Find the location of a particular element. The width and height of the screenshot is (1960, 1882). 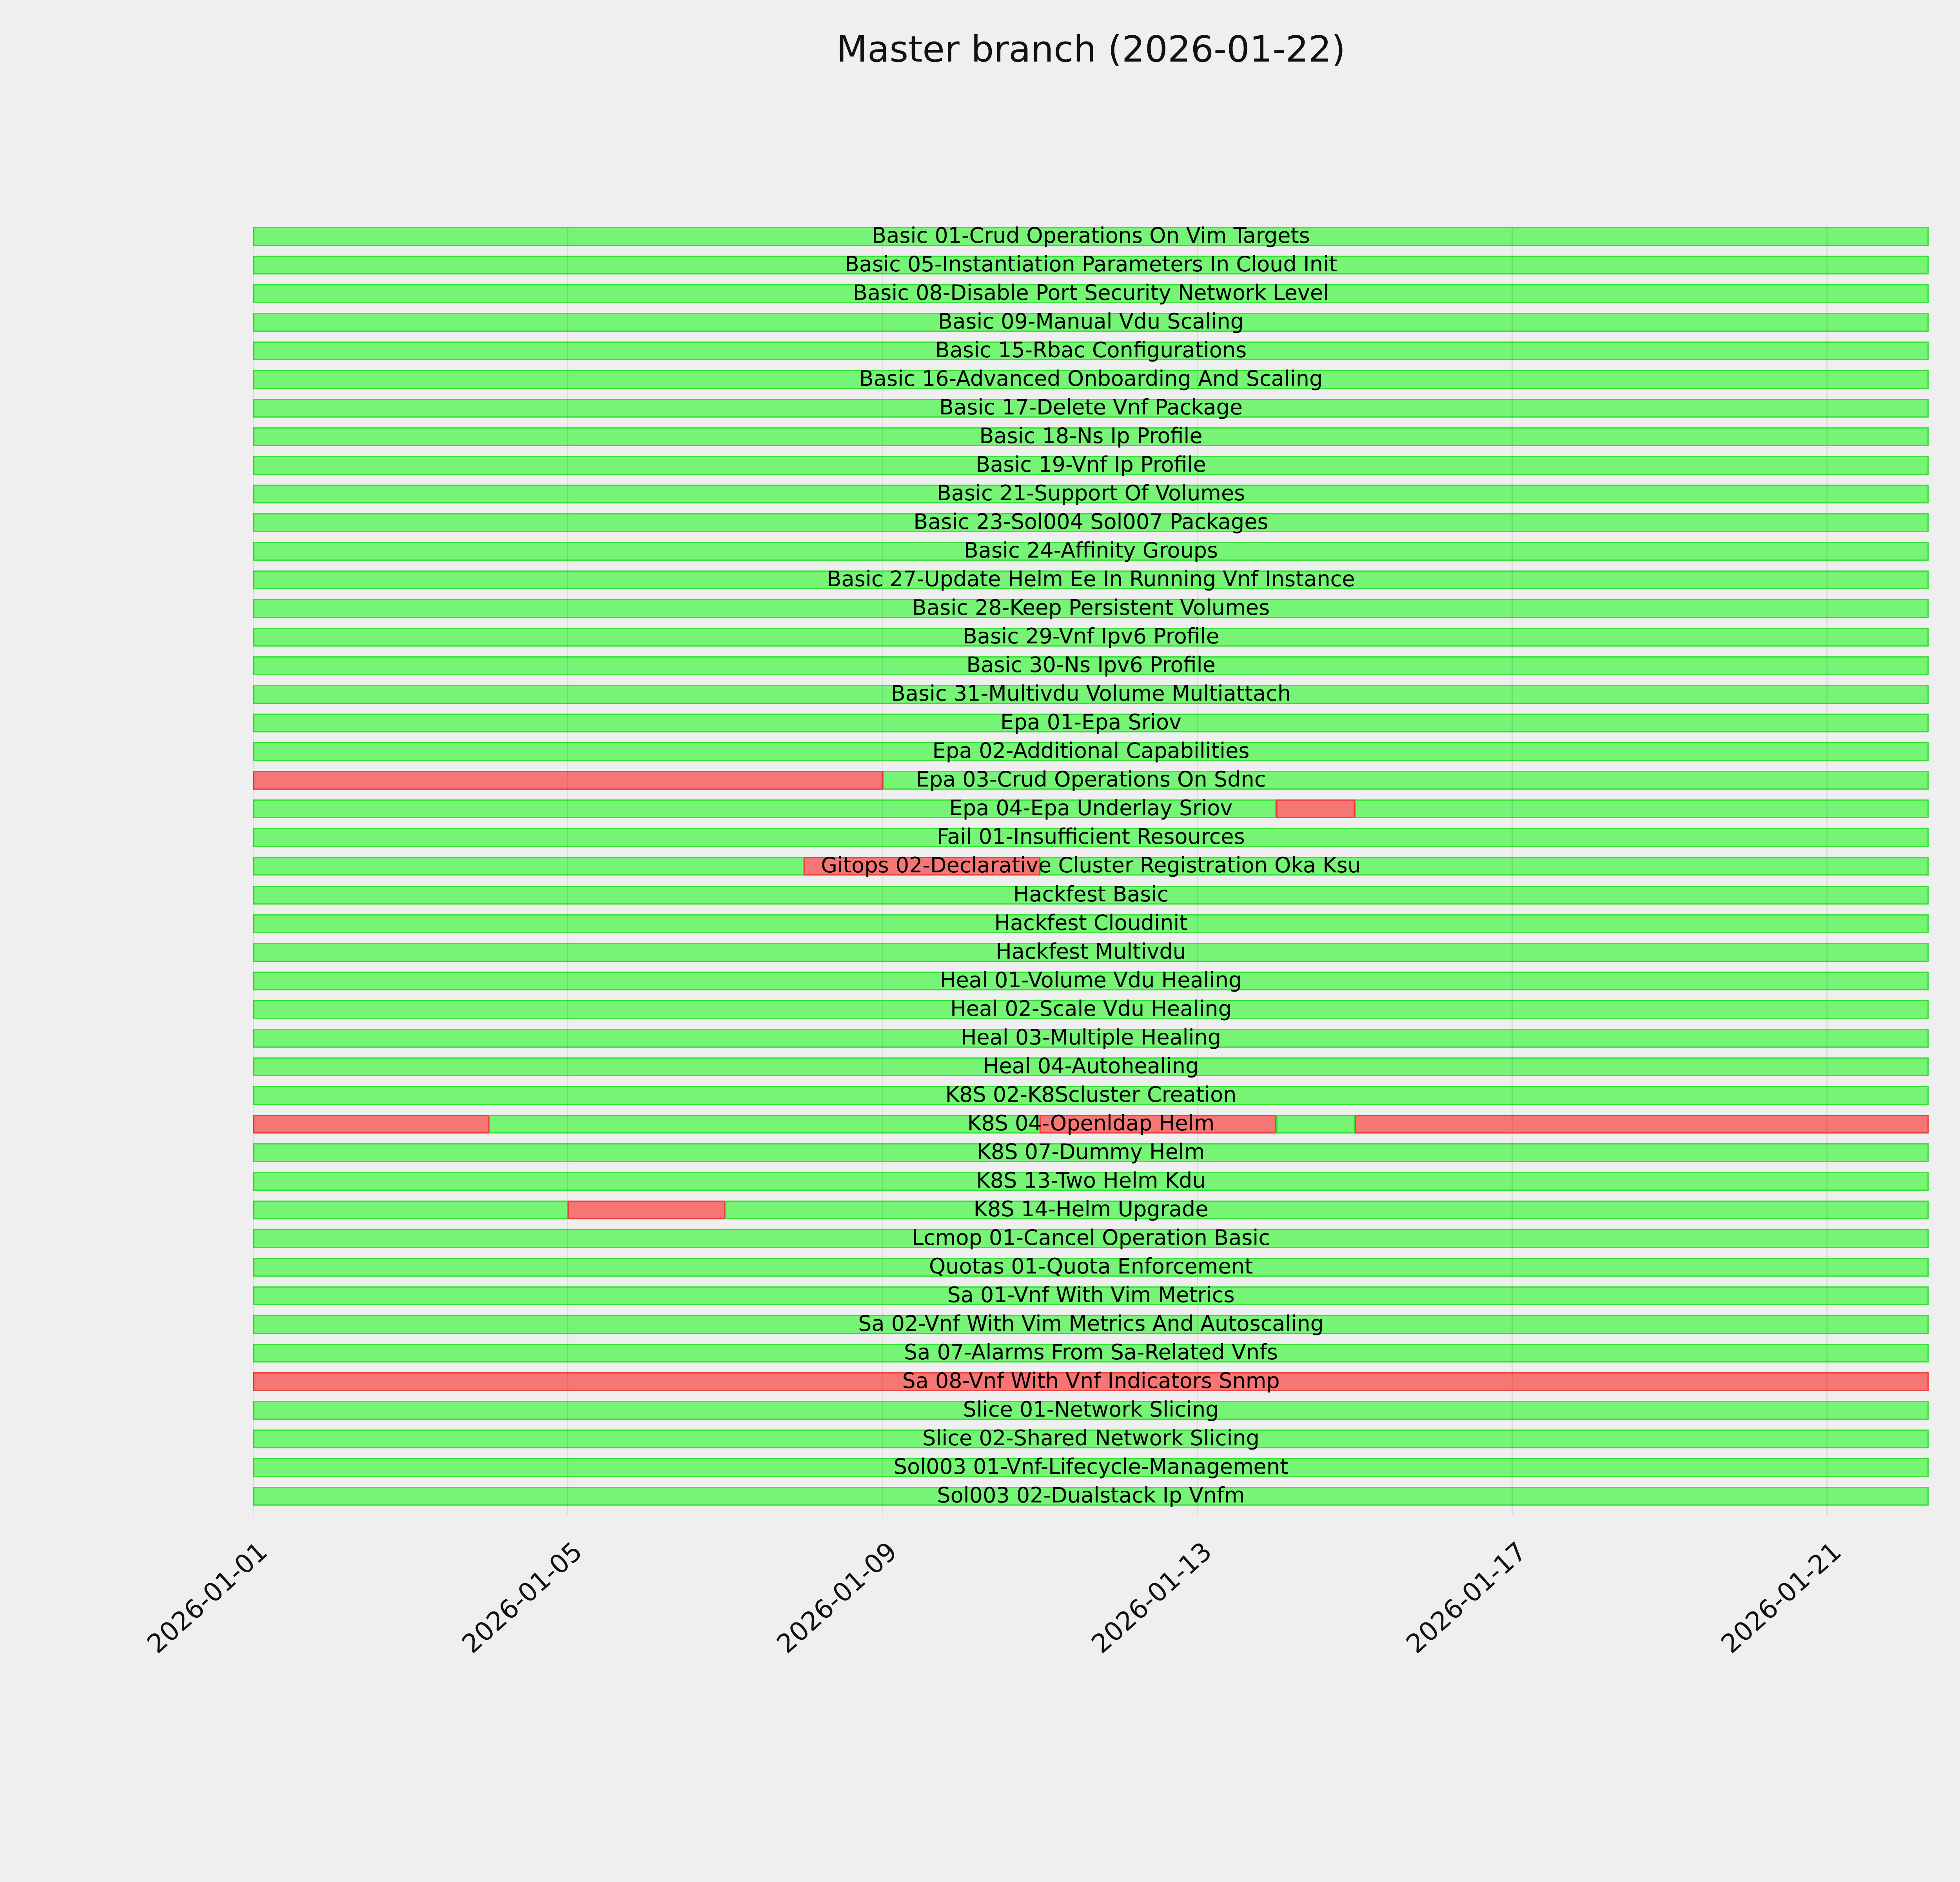

gantt-row: Heal 01-Volume Vdu Healing is located at coordinates (1091, 979).